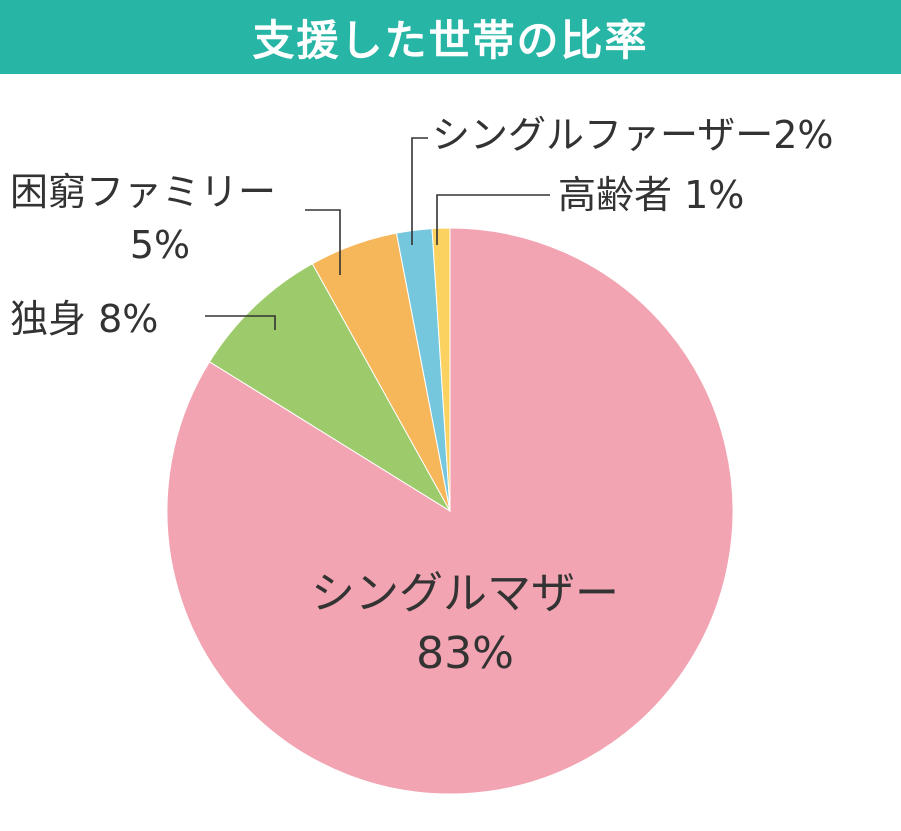 This screenshot has height=831, width=901. I want to click on label-elderly: 高齢者 1%, so click(651, 195).